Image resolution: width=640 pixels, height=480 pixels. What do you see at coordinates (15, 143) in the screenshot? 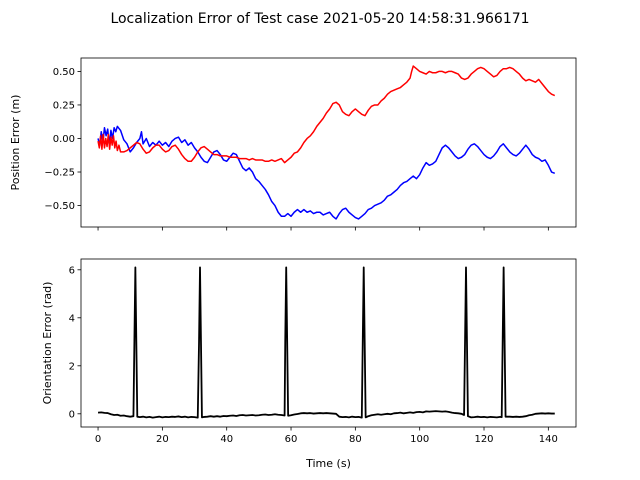
I see `position-y-axis-label: Position Error (m)` at bounding box center [15, 143].